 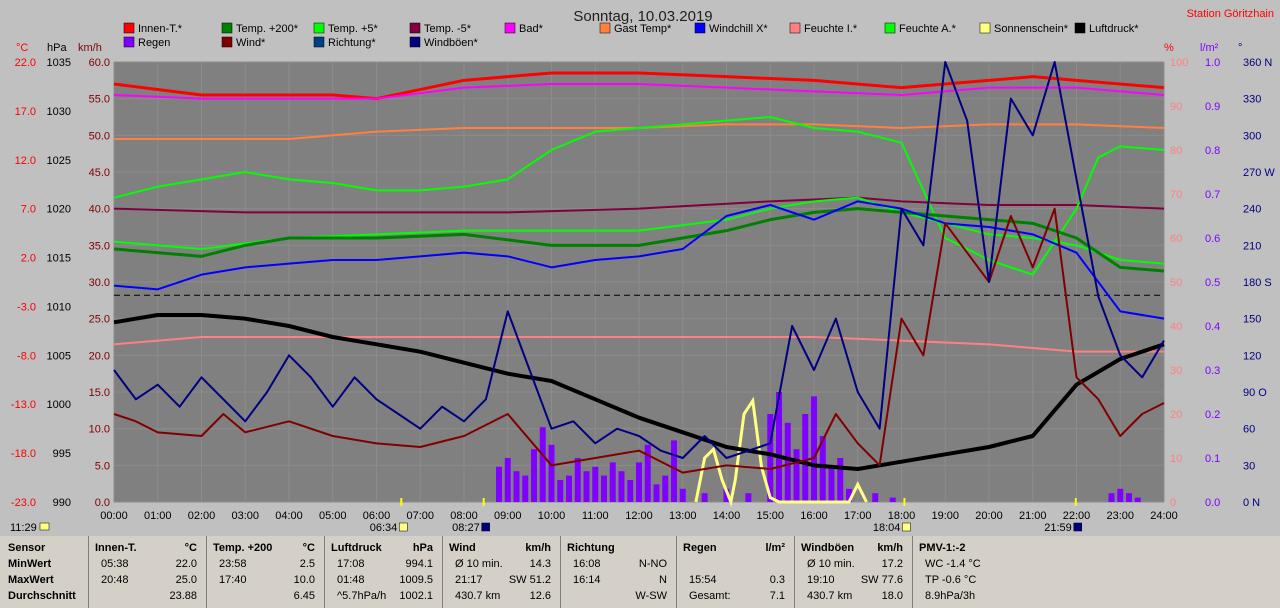 I want to click on speed-tick-label: 55.0, so click(x=99, y=100).